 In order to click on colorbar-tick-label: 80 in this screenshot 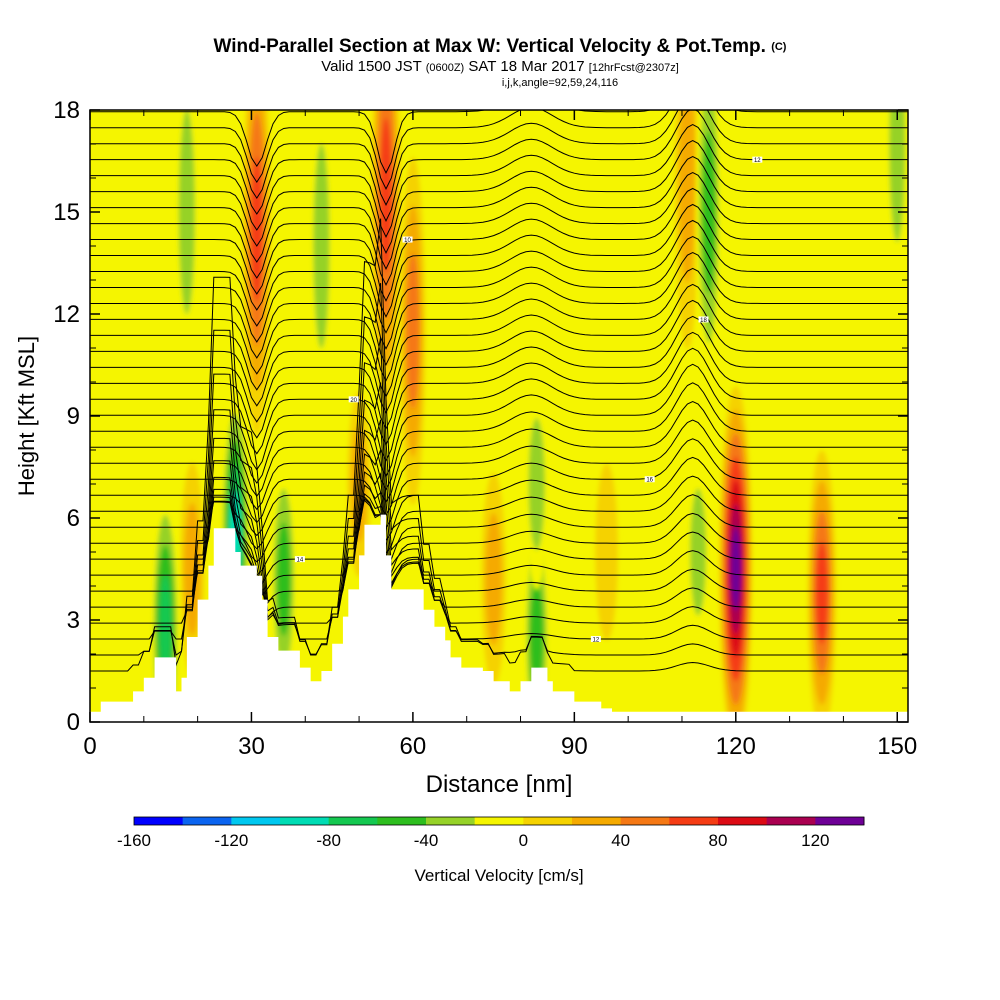, I will do `click(718, 840)`.